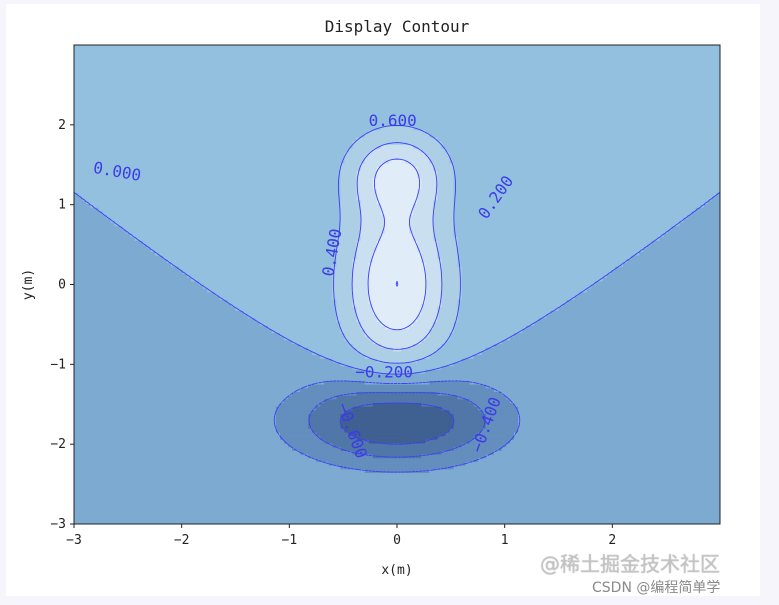 This screenshot has height=605, width=779. What do you see at coordinates (58, 364) in the screenshot?
I see `y-tick-label: −1` at bounding box center [58, 364].